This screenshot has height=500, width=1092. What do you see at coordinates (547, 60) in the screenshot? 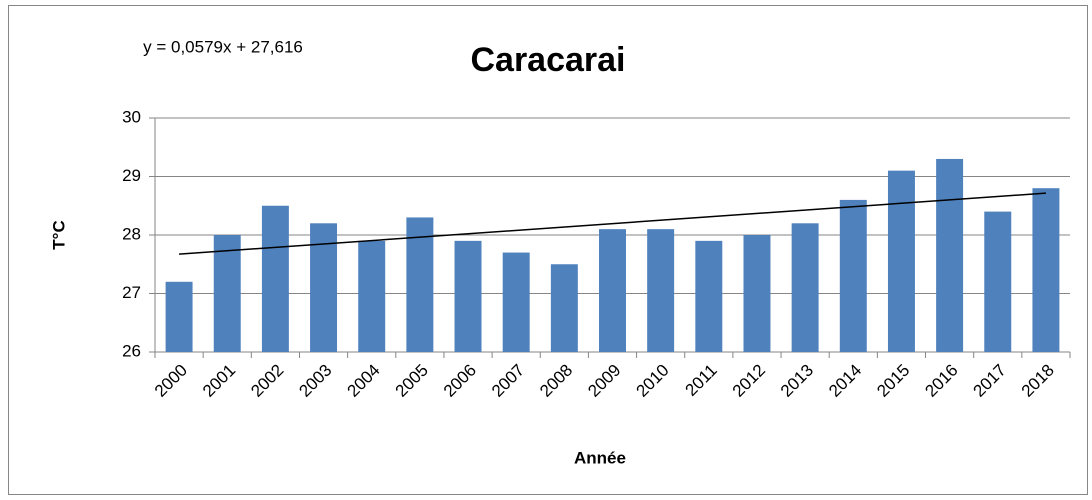
I see `chart-title: Caracarai` at bounding box center [547, 60].